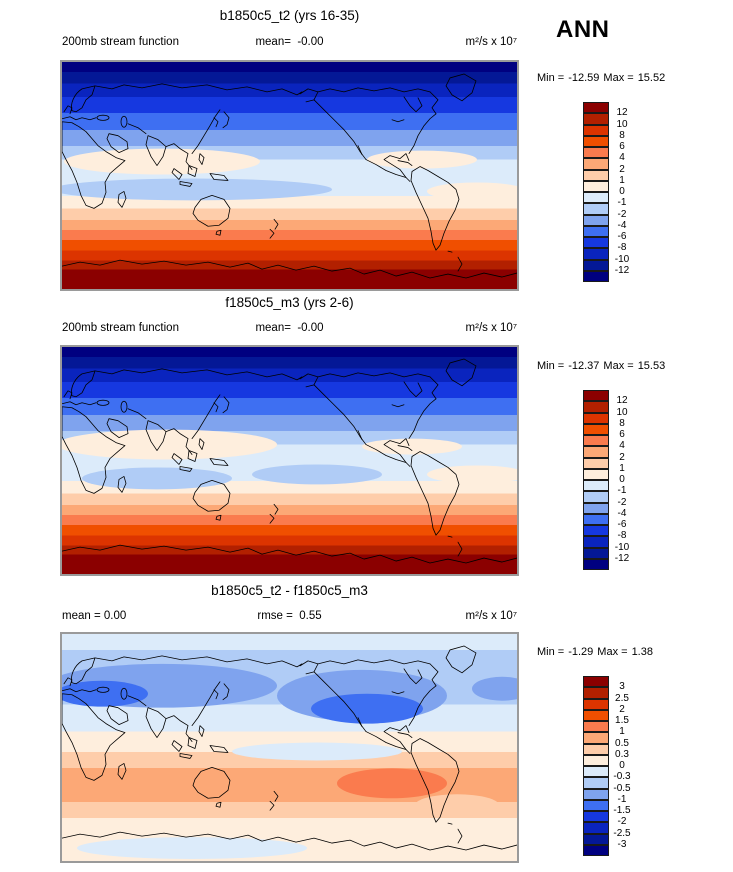 This screenshot has height=872, width=733. I want to click on max-value: 15.53, so click(651, 366).